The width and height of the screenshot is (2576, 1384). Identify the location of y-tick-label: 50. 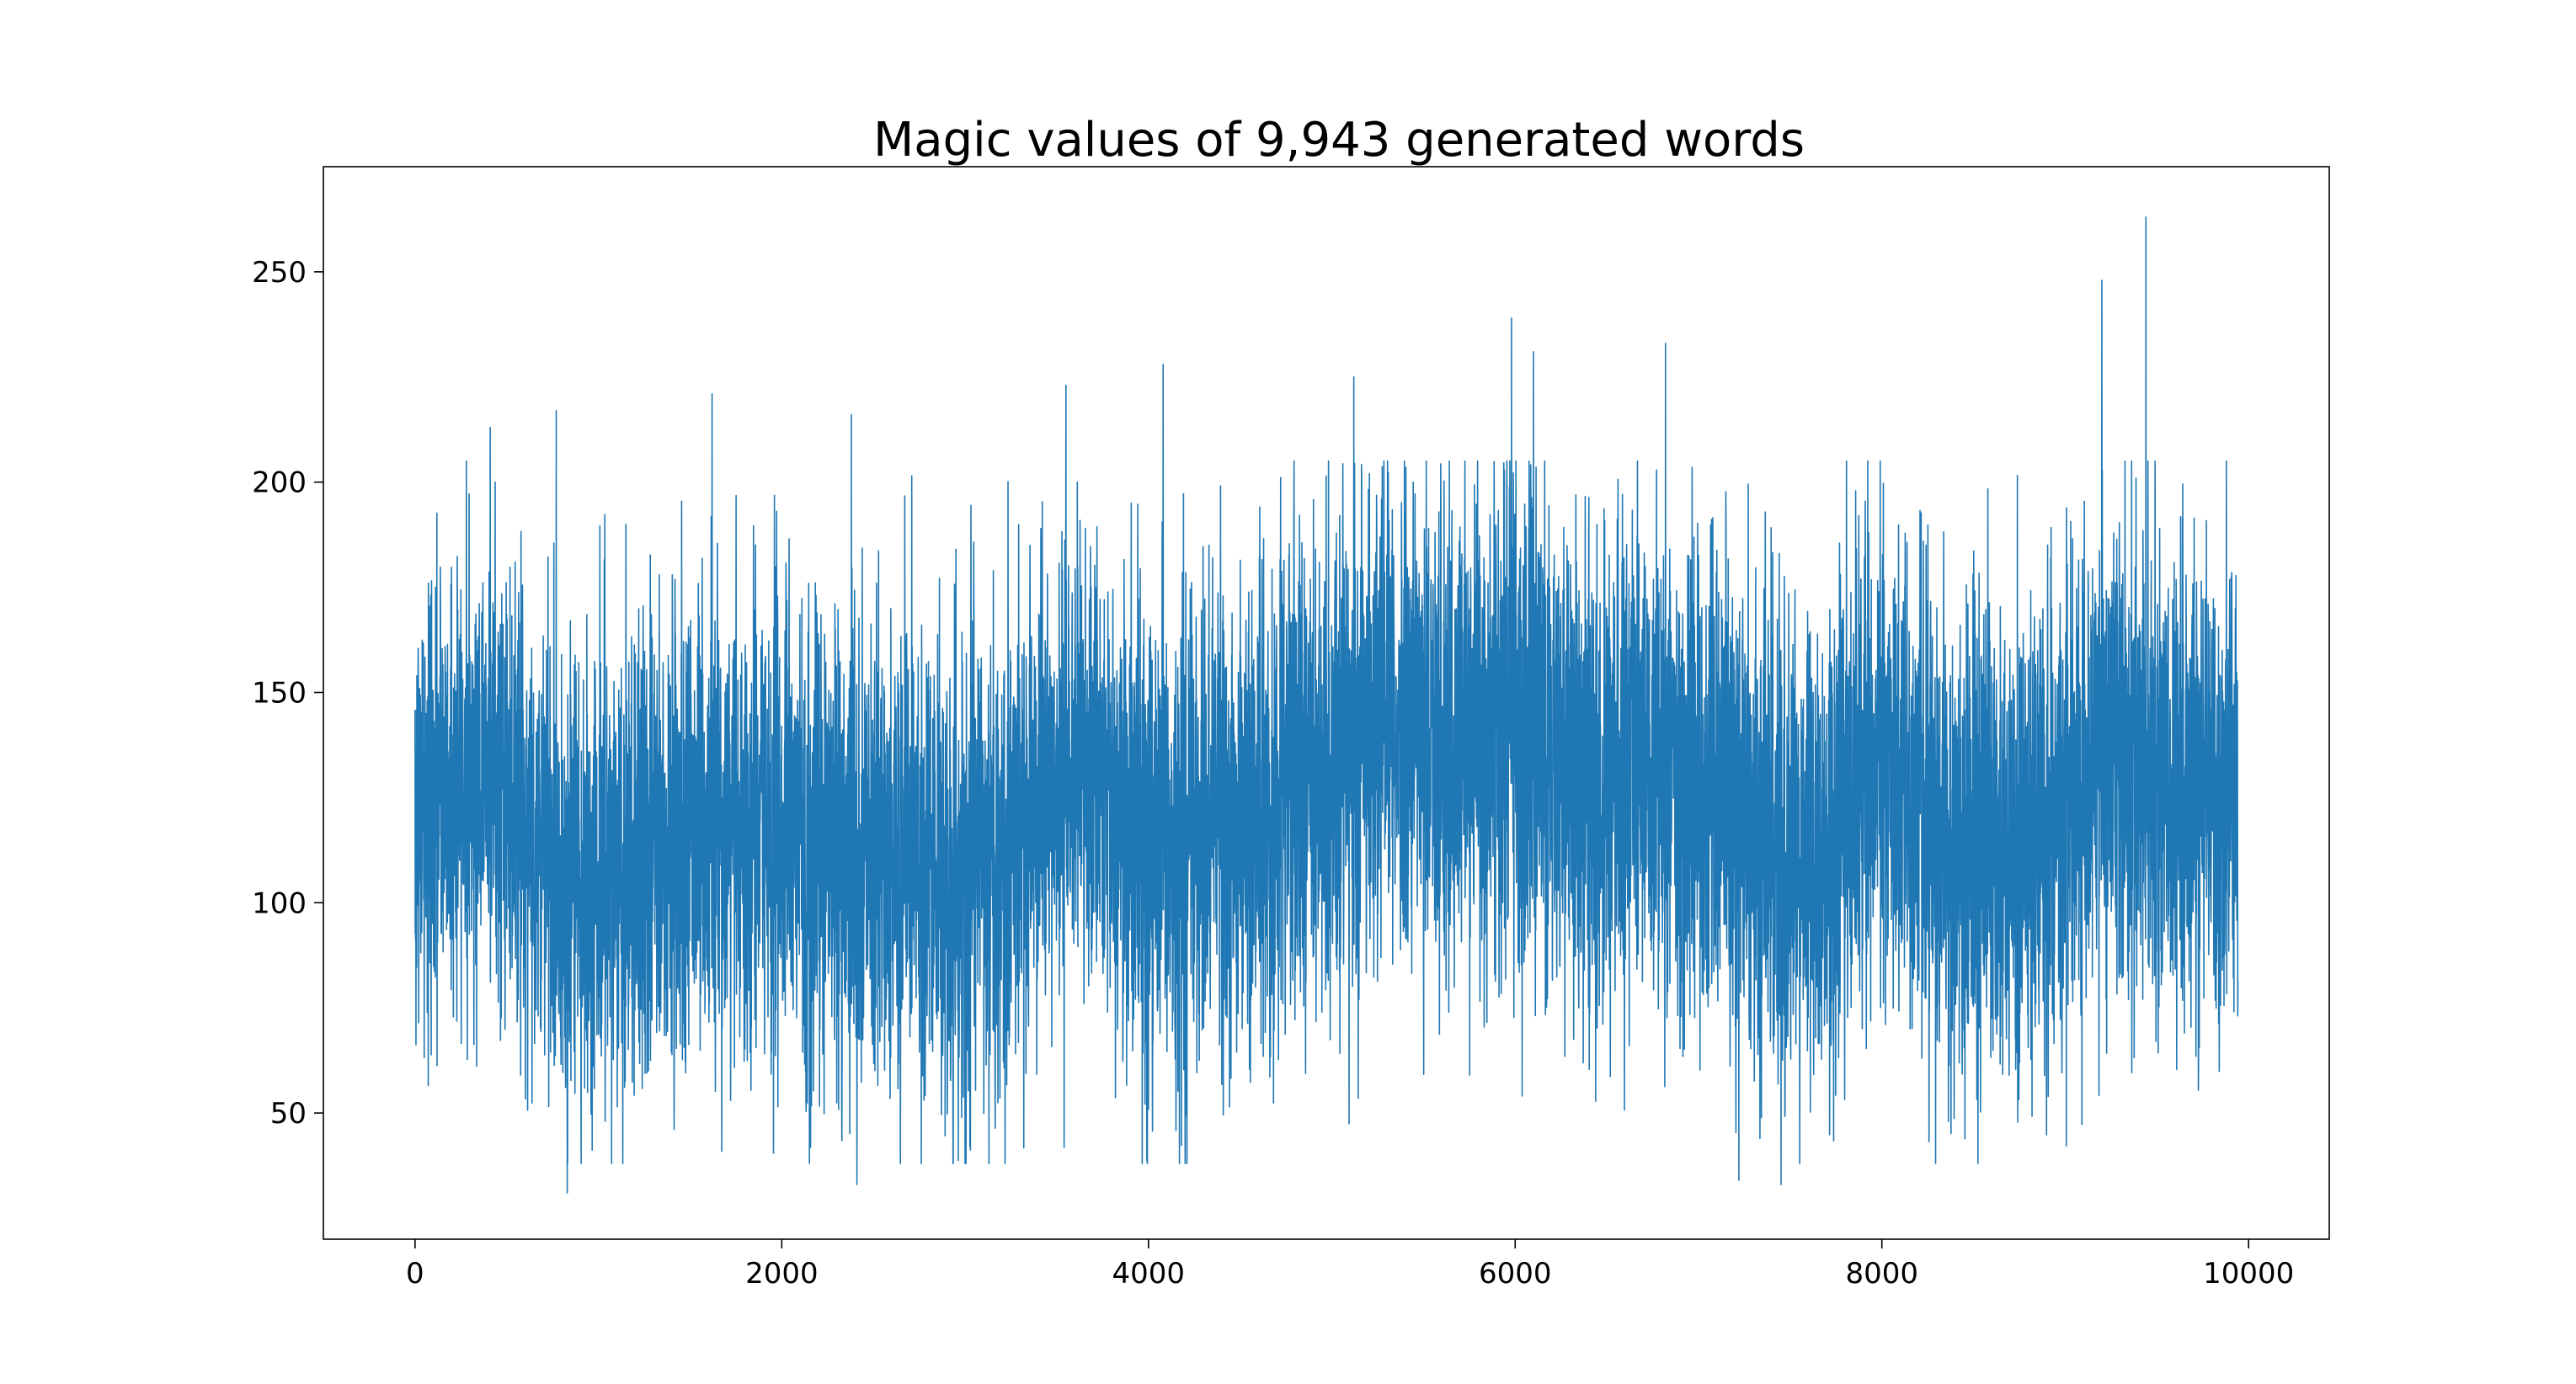
(288, 1114).